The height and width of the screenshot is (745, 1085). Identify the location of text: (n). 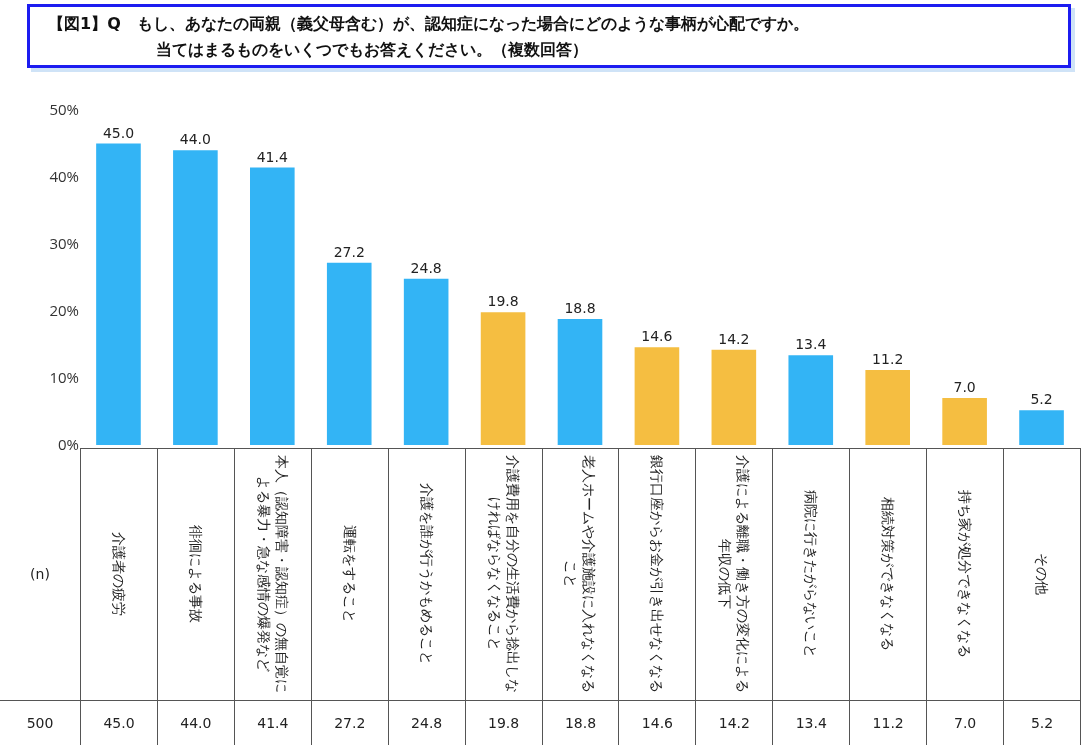
(40, 574).